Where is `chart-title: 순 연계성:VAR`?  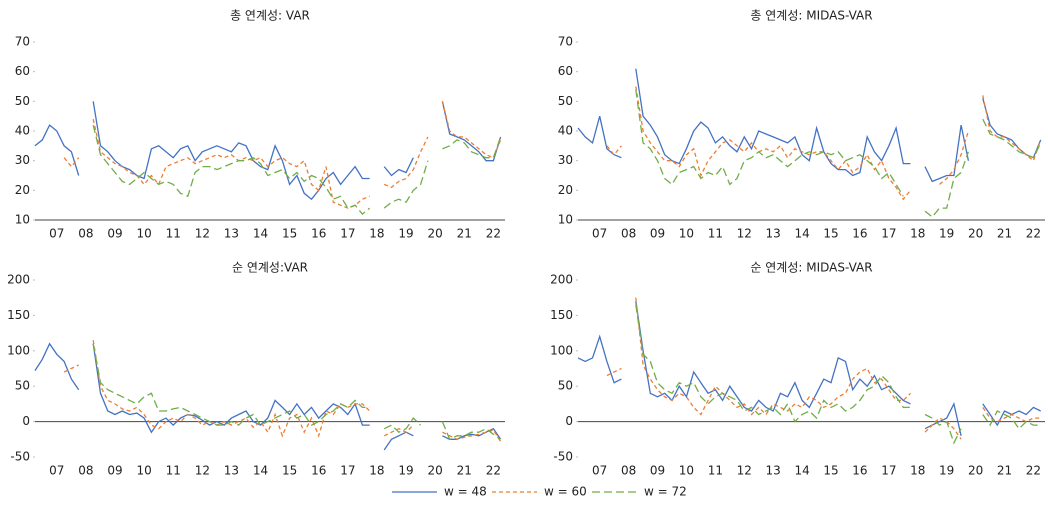 chart-title: 순 연계성:VAR is located at coordinates (270, 268).